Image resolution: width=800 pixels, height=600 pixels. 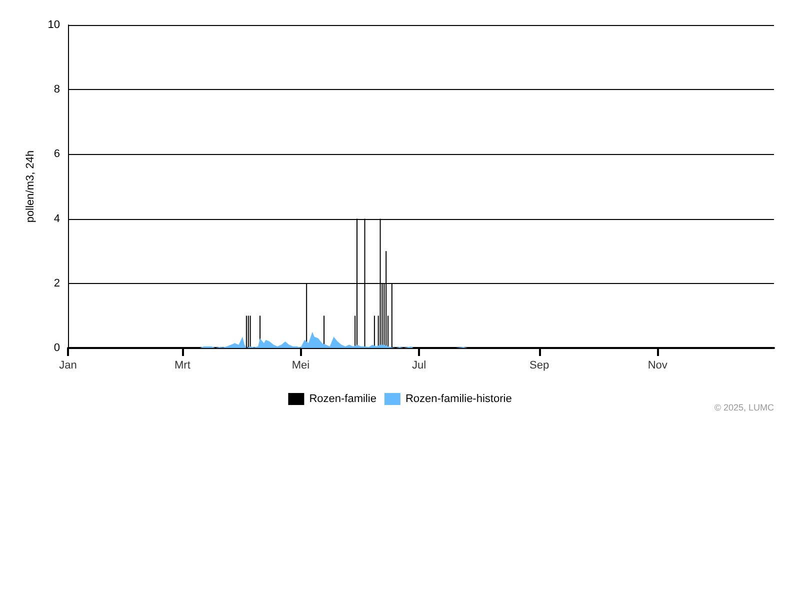 What do you see at coordinates (540, 366) in the screenshot?
I see `x-tick-label: Sep` at bounding box center [540, 366].